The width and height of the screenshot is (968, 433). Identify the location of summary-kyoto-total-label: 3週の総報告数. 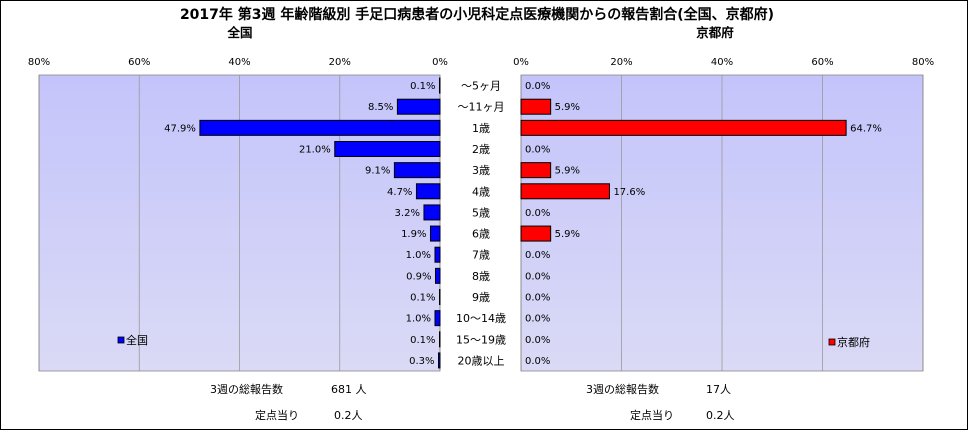
(622, 389).